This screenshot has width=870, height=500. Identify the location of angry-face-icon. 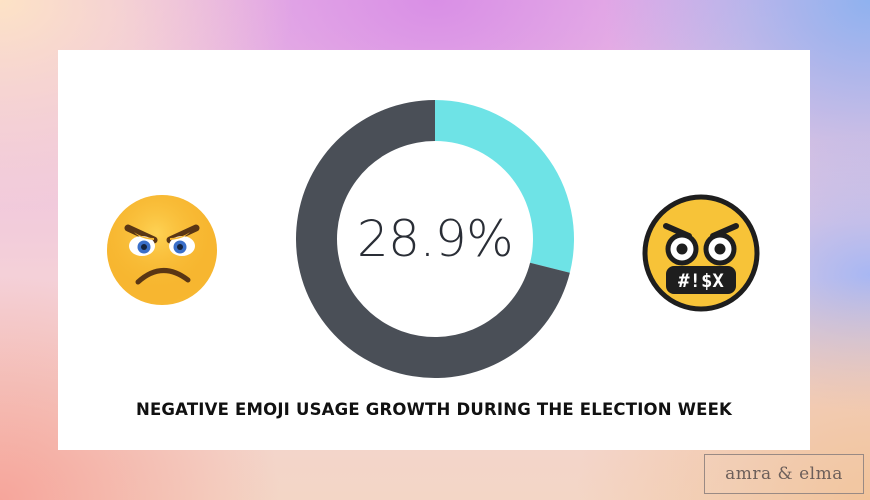
(162, 250).